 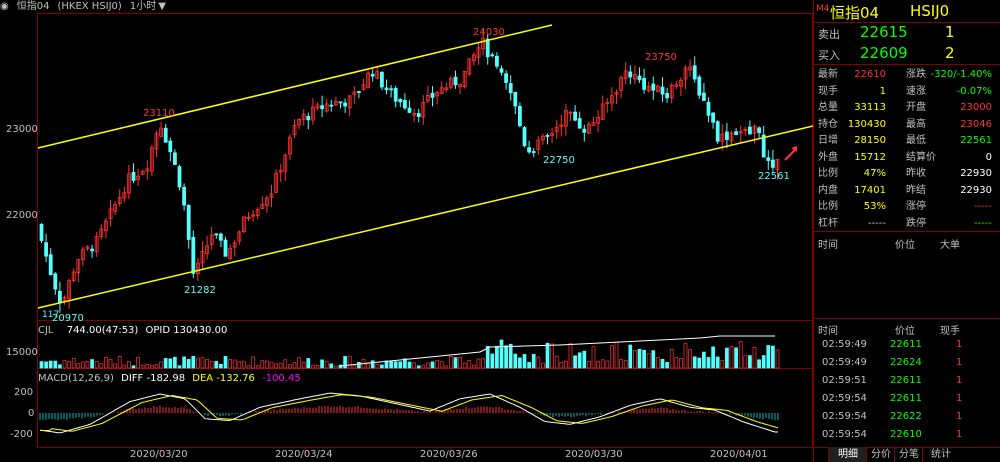 I want to click on buy-price: 22609, so click(x=884, y=53).